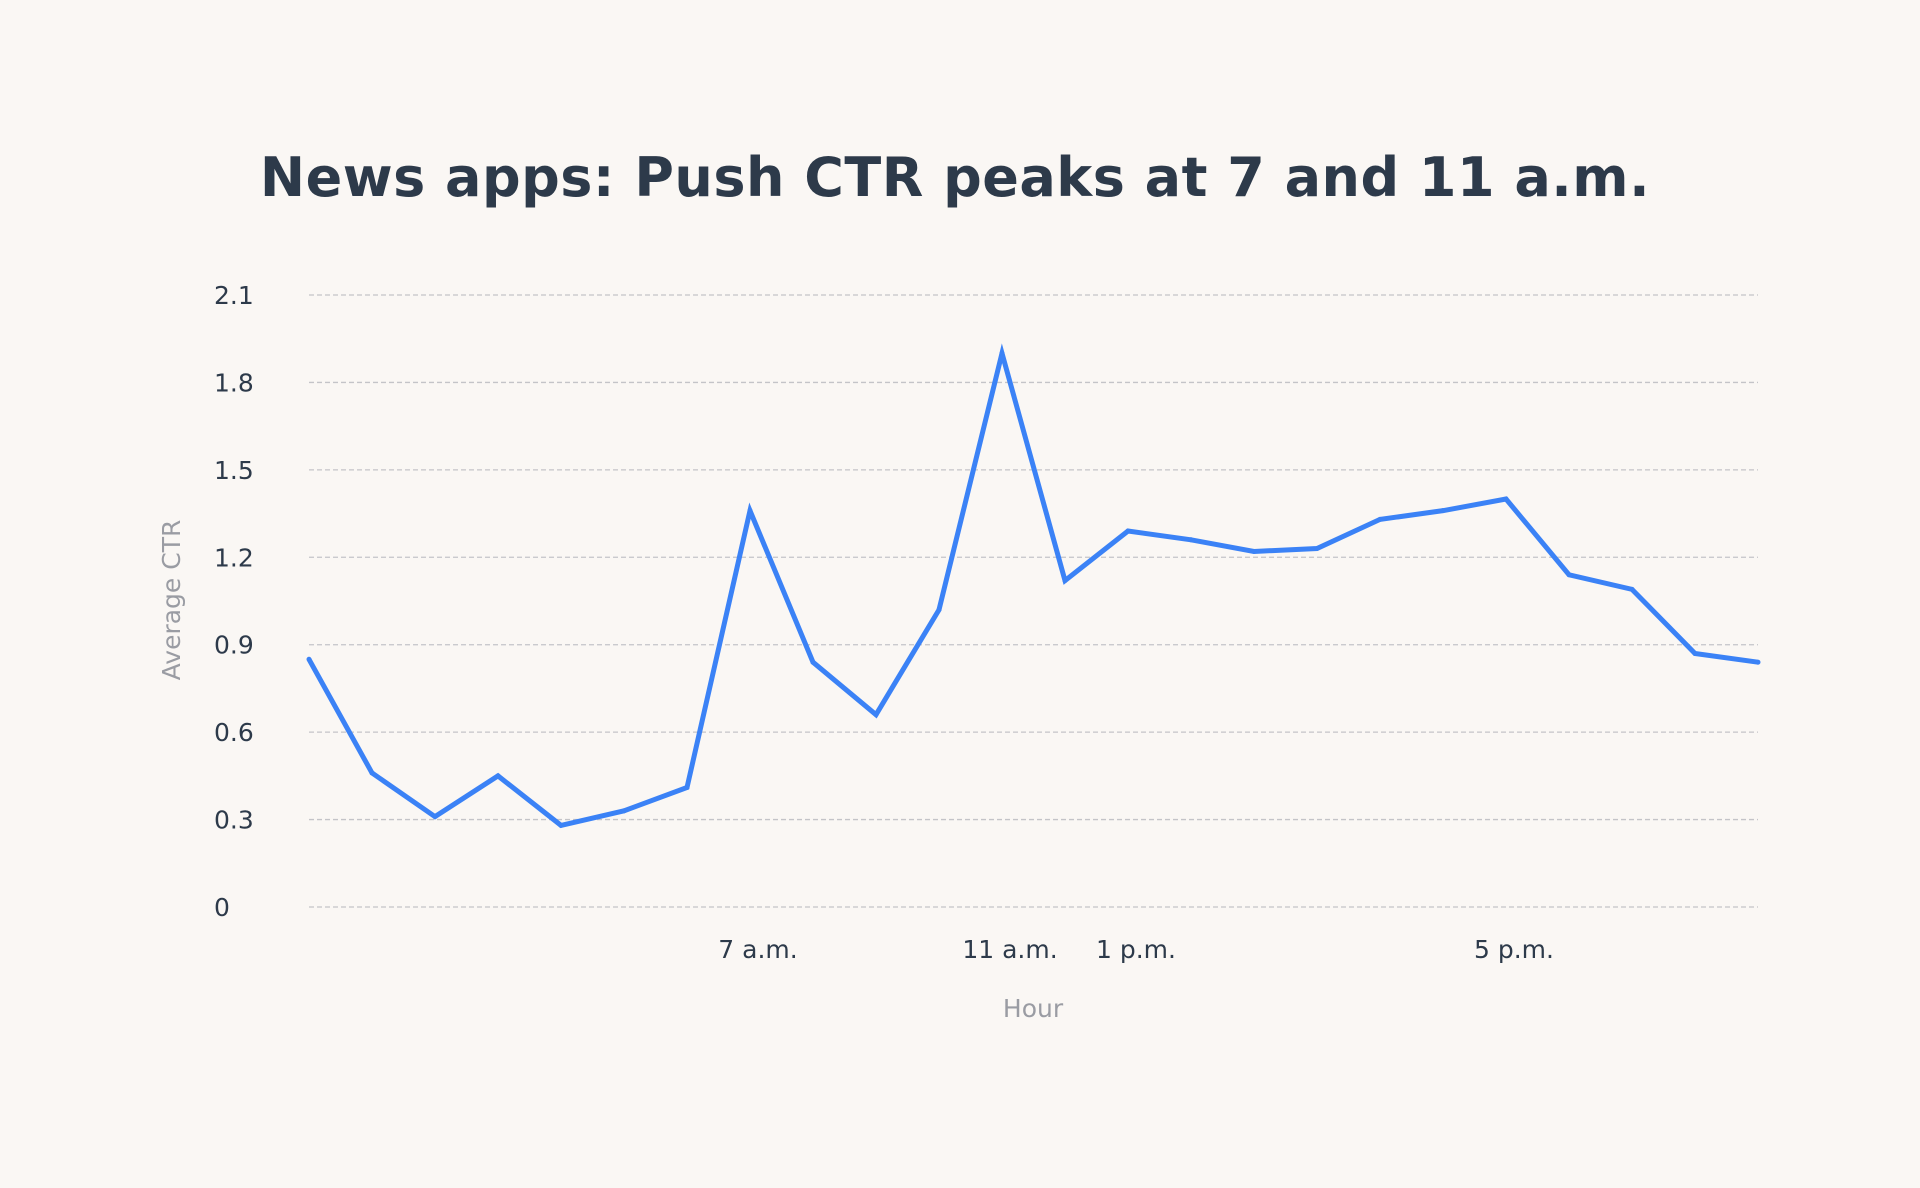  What do you see at coordinates (234, 382) in the screenshot?
I see `y-tick-label: 1.8` at bounding box center [234, 382].